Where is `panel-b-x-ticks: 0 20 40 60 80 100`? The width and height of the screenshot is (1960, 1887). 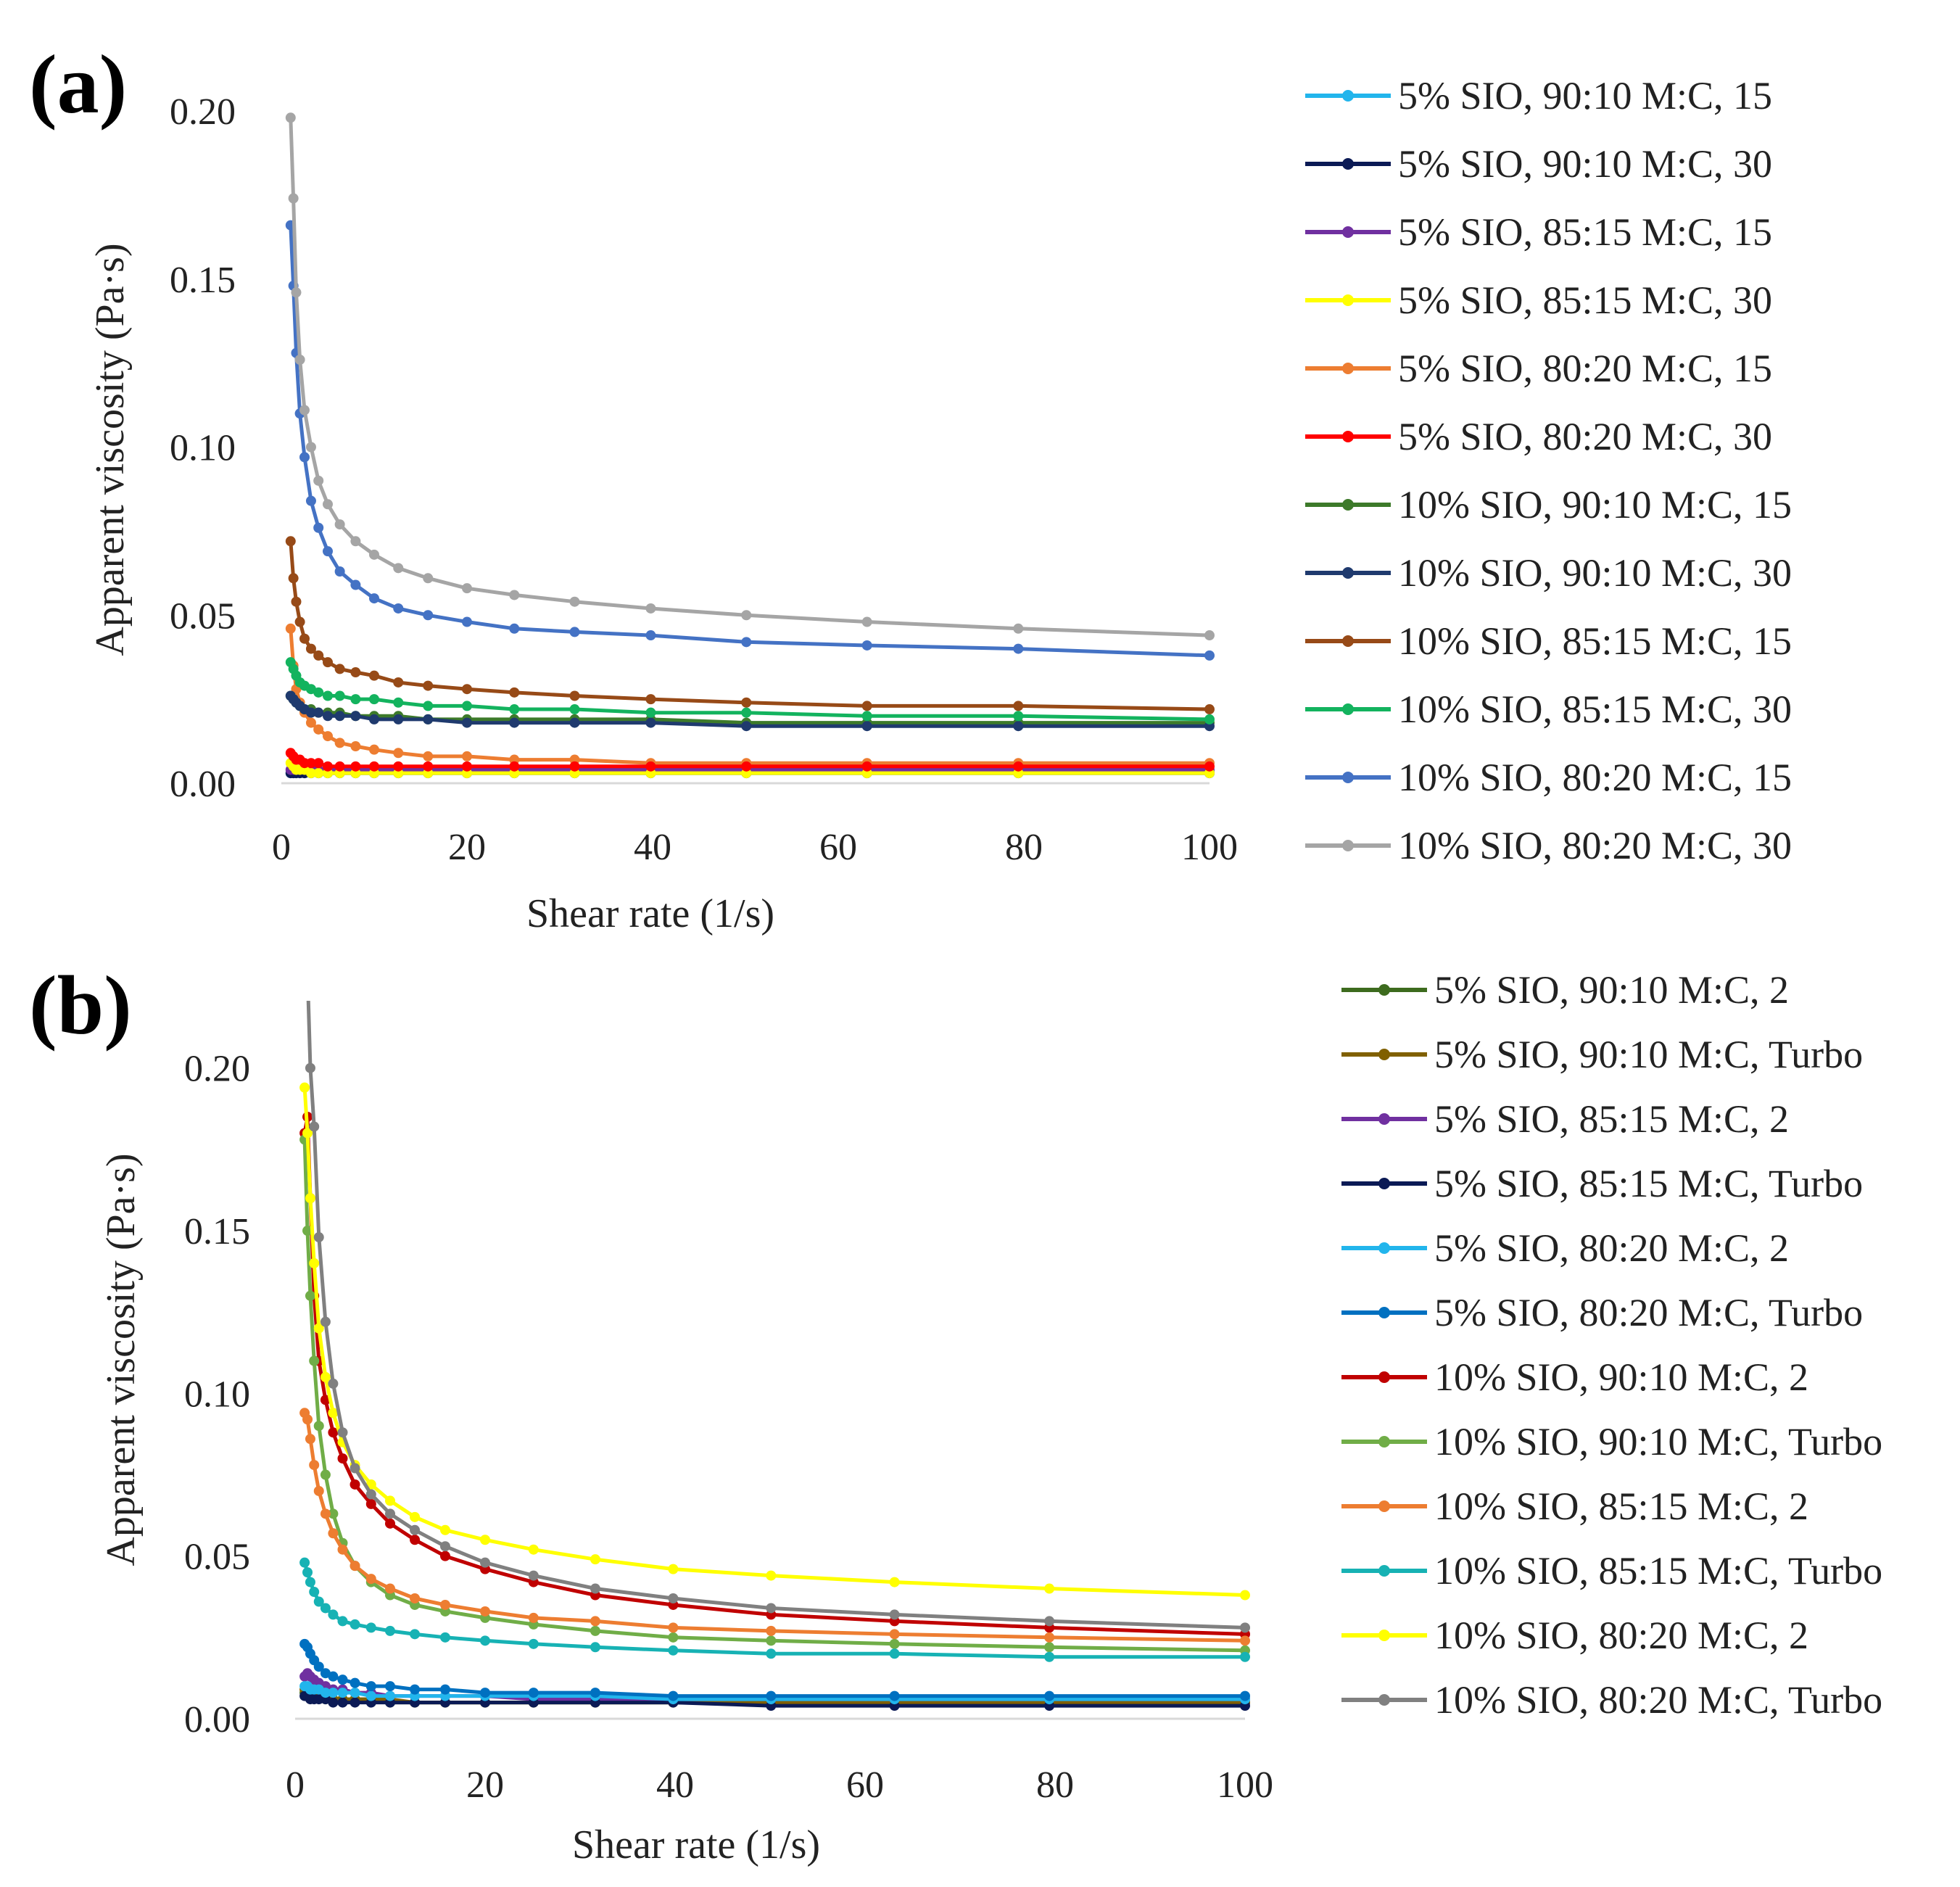 panel-b-x-ticks: 0 20 40 60 80 100 is located at coordinates (780, 1785).